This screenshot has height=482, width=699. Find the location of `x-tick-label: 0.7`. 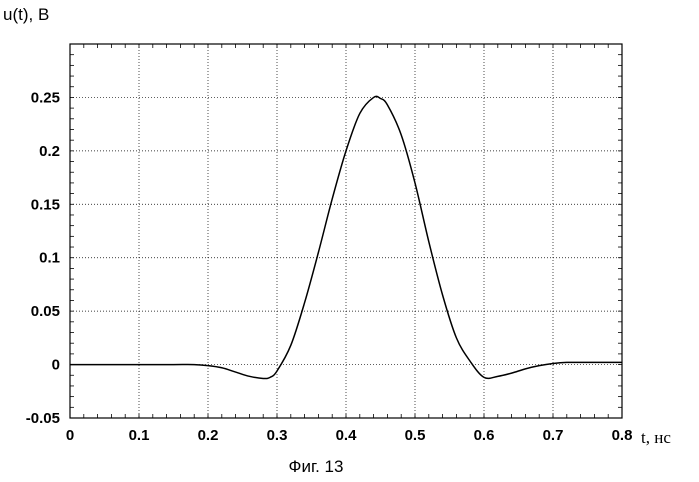

x-tick-label: 0.7 is located at coordinates (553, 435).